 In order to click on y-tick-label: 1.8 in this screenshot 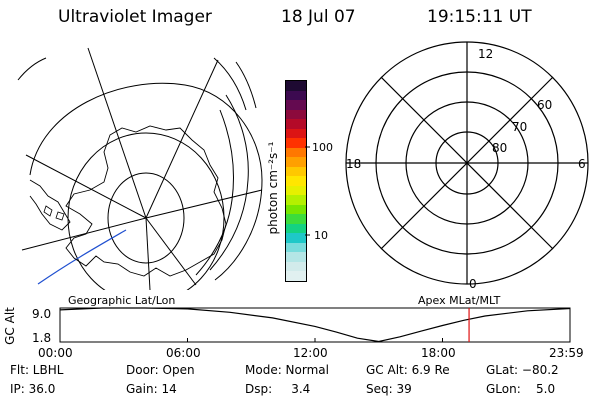, I will do `click(42, 338)`.